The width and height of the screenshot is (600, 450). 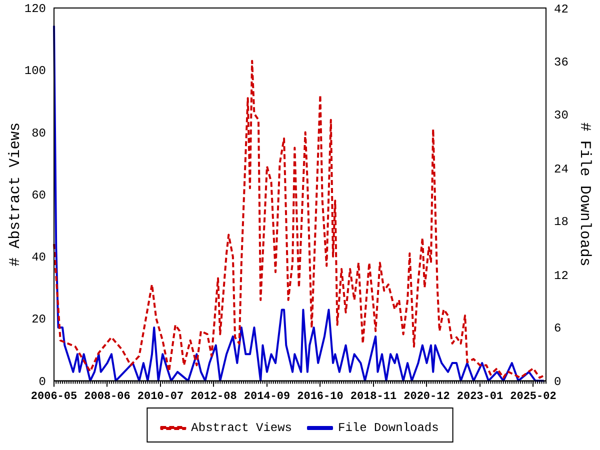 I want to click on x-tick-label: 2025-02, so click(x=533, y=397).